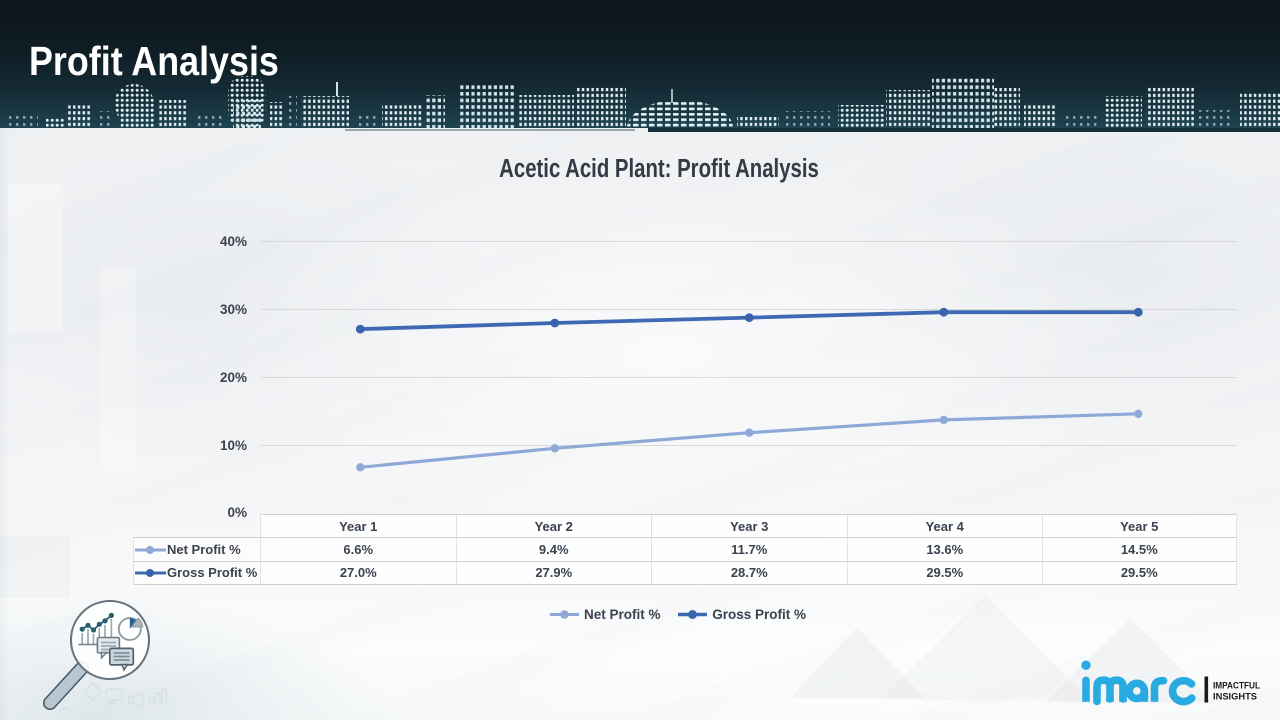 This screenshot has height=720, width=1280. I want to click on svg-text: IMPACTFUL, so click(1236, 686).